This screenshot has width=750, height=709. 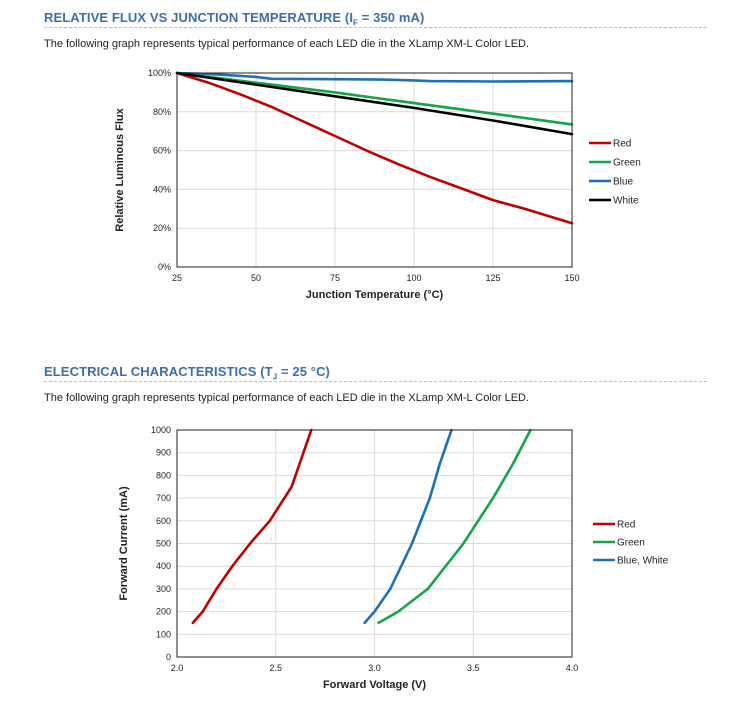 What do you see at coordinates (163, 634) in the screenshot?
I see `y-tick-label: 100` at bounding box center [163, 634].